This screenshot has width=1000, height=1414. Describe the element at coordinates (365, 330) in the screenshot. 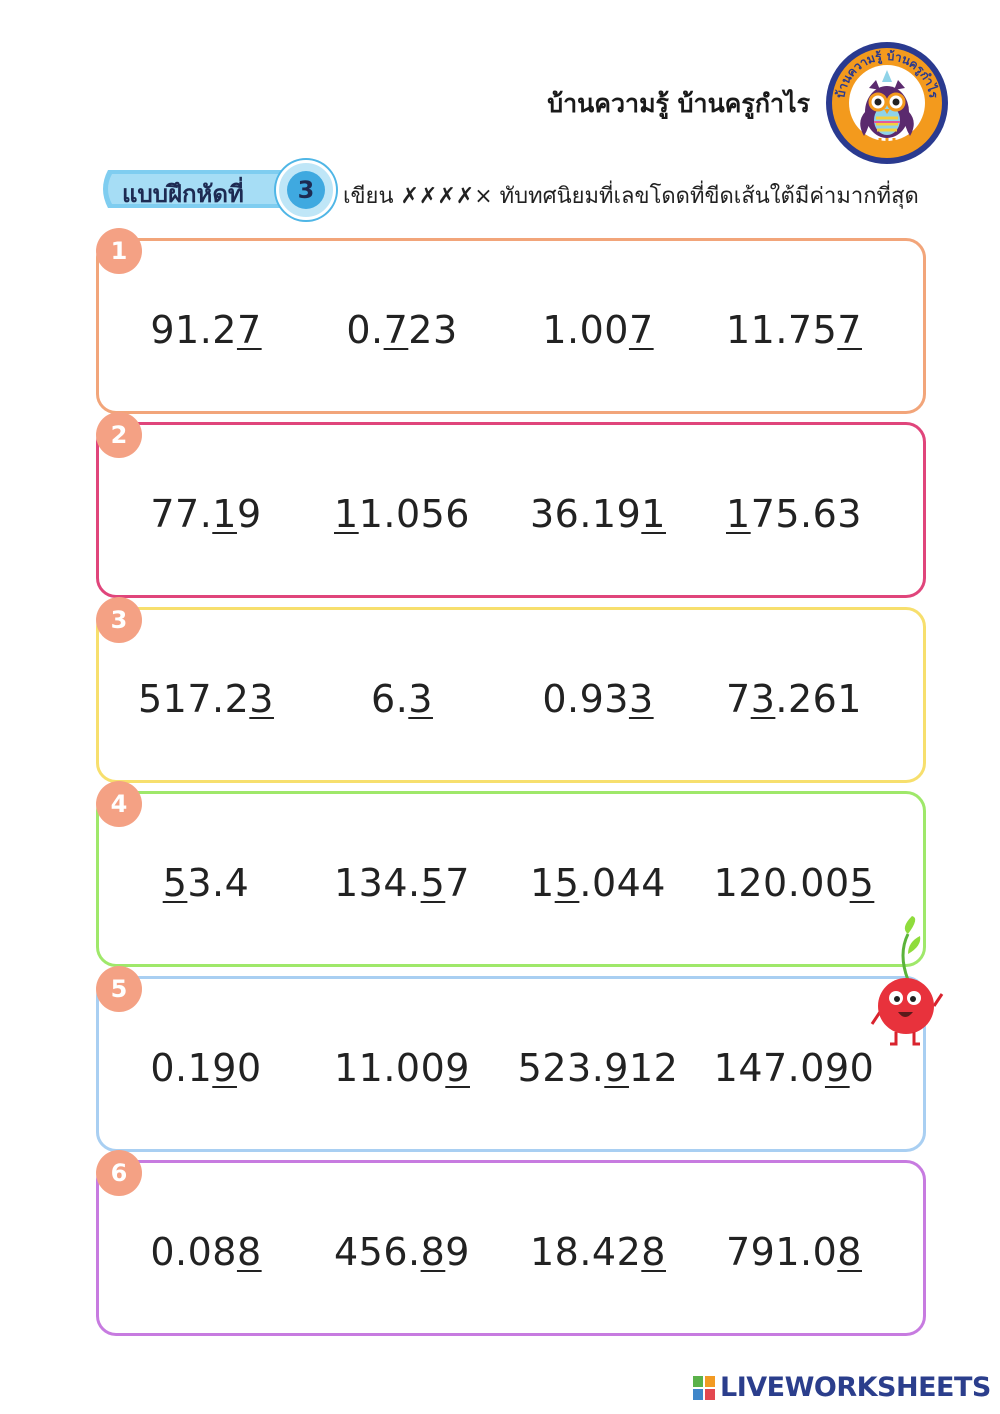

I see `decimal-part: 0.` at that location.